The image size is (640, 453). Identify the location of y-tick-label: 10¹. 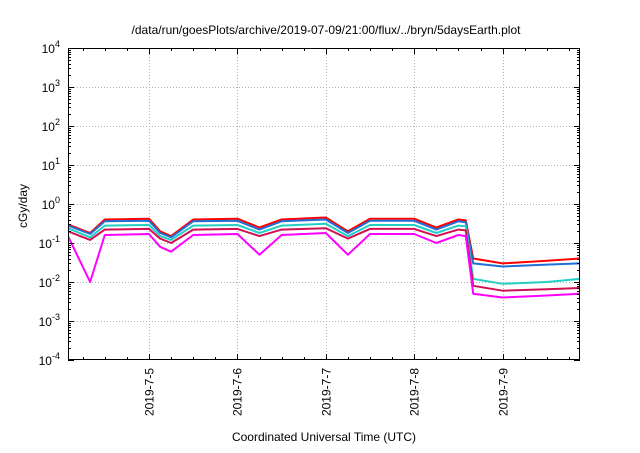
(51, 164).